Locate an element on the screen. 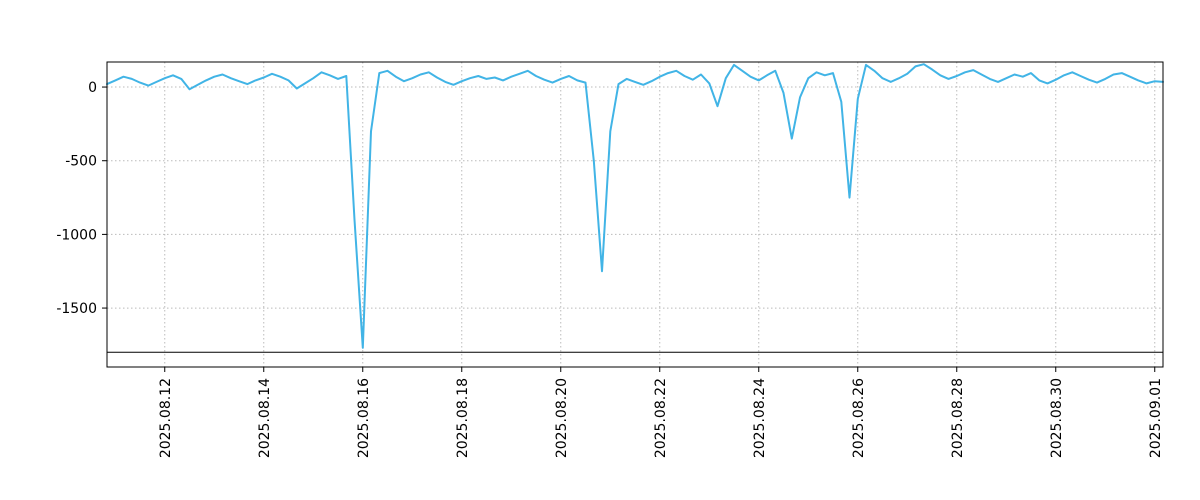  svg-text: 2025.08.24 is located at coordinates (760, 418).